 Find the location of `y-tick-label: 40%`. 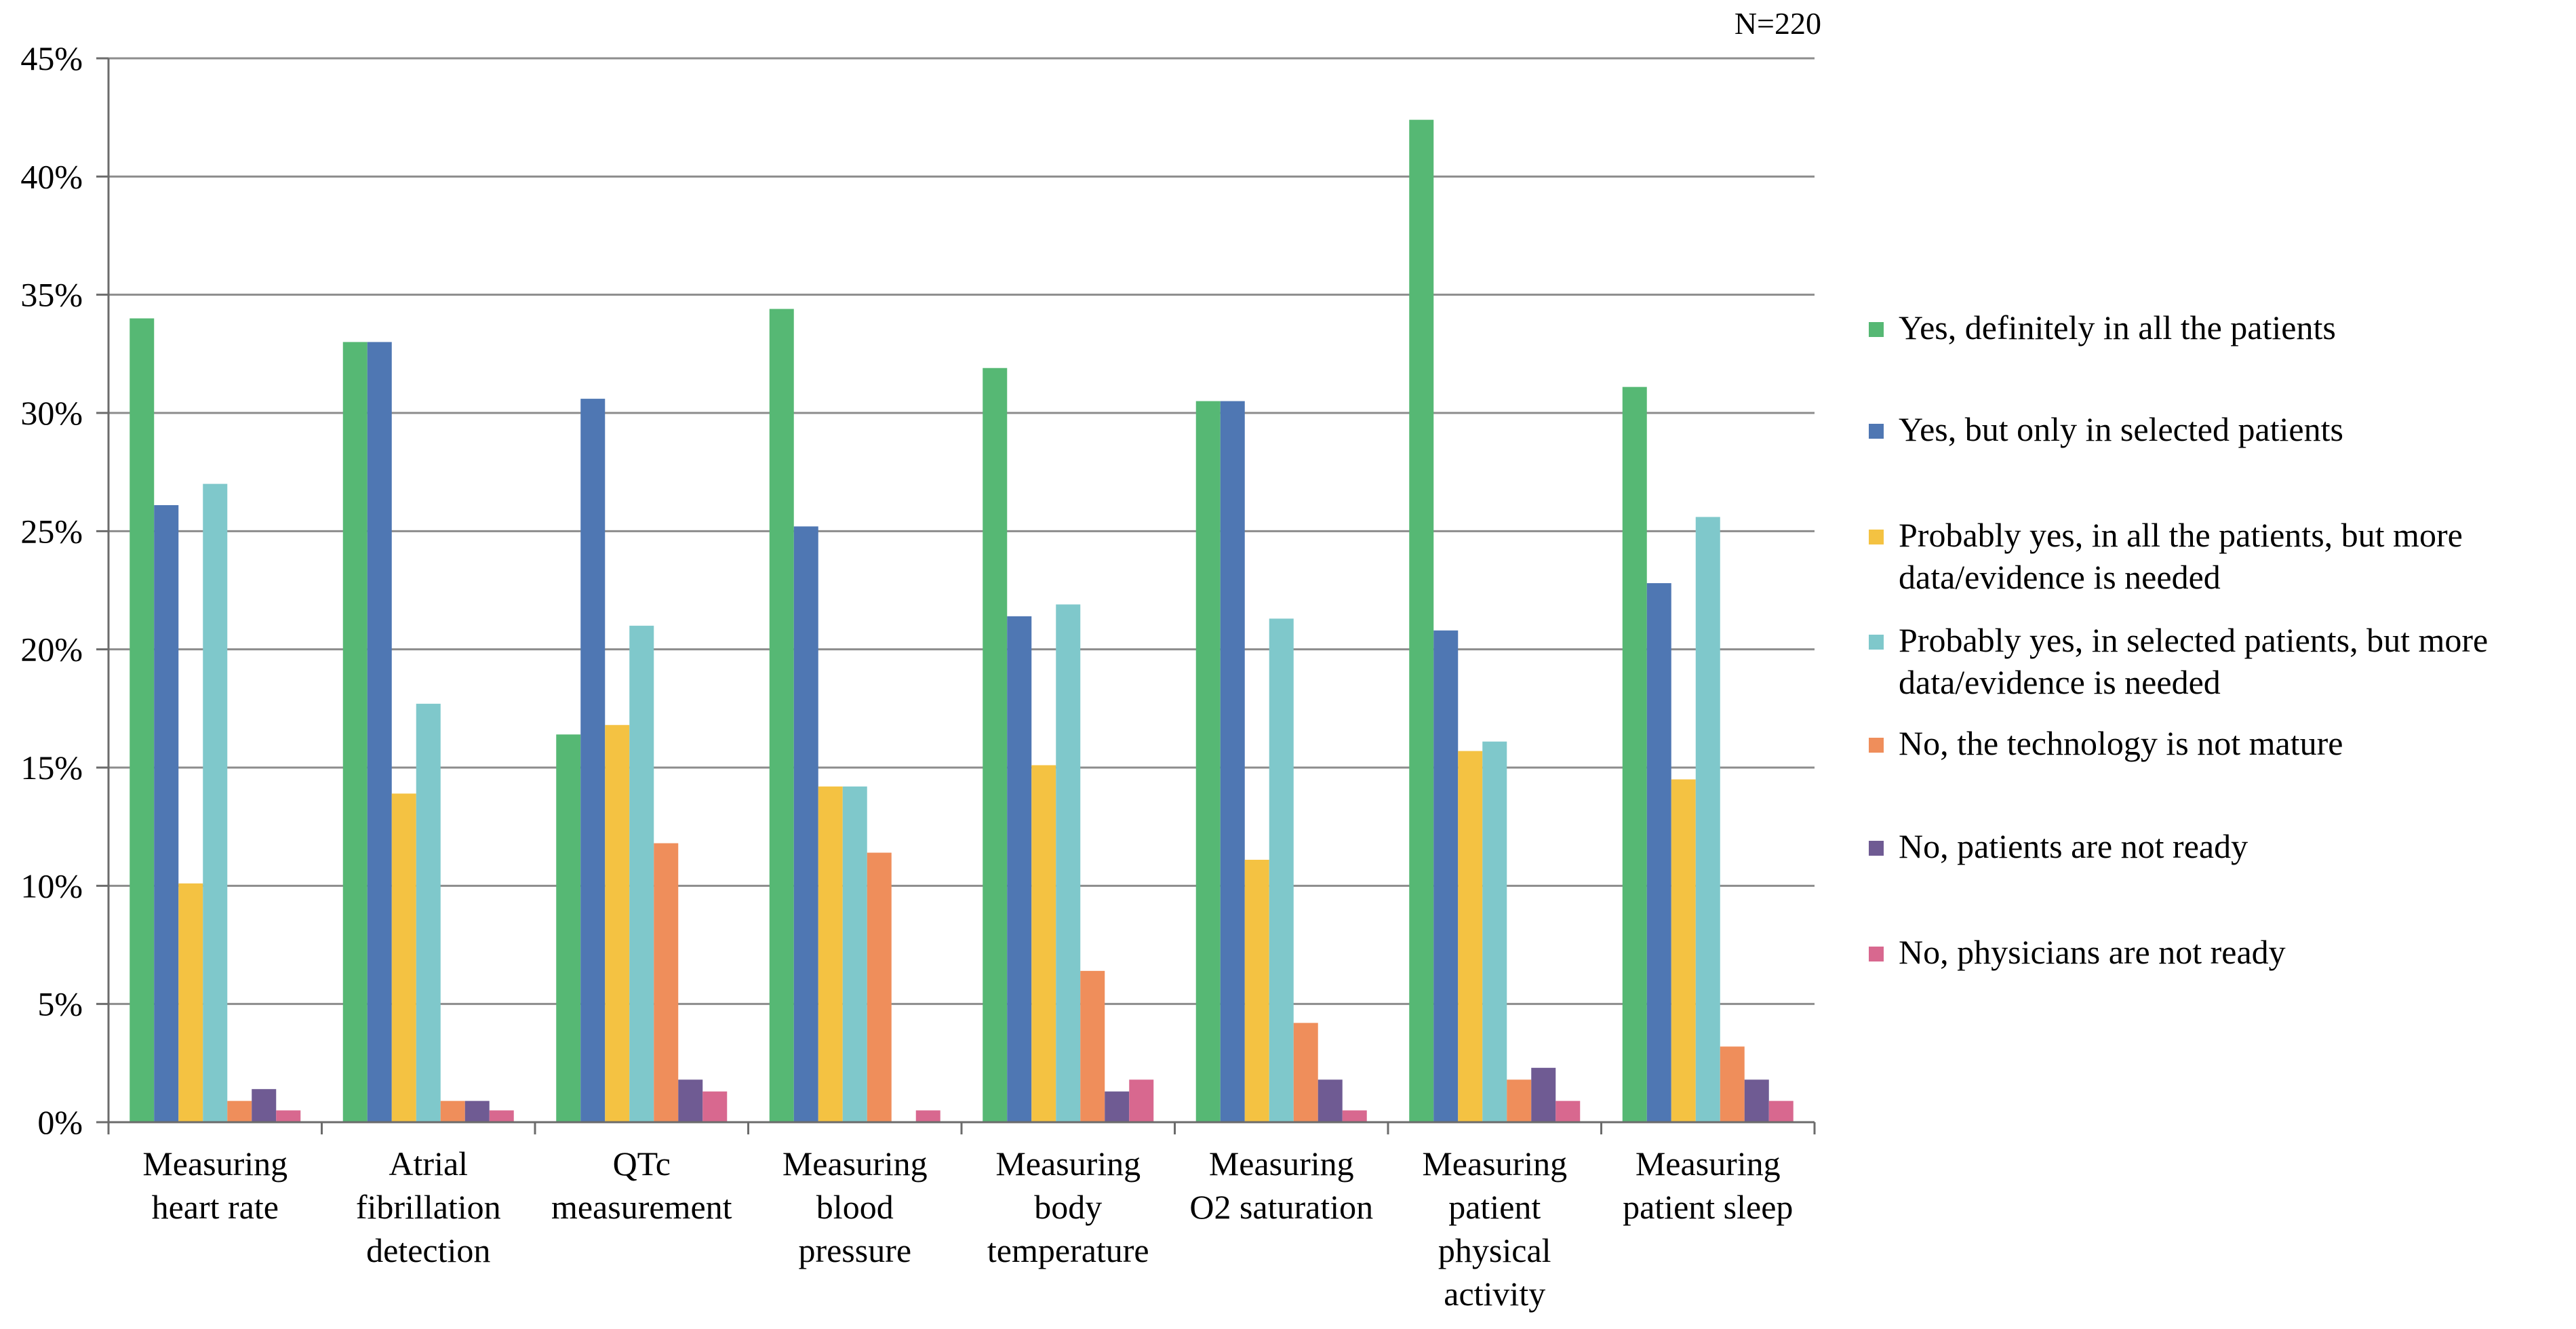

y-tick-label: 40% is located at coordinates (52, 176).